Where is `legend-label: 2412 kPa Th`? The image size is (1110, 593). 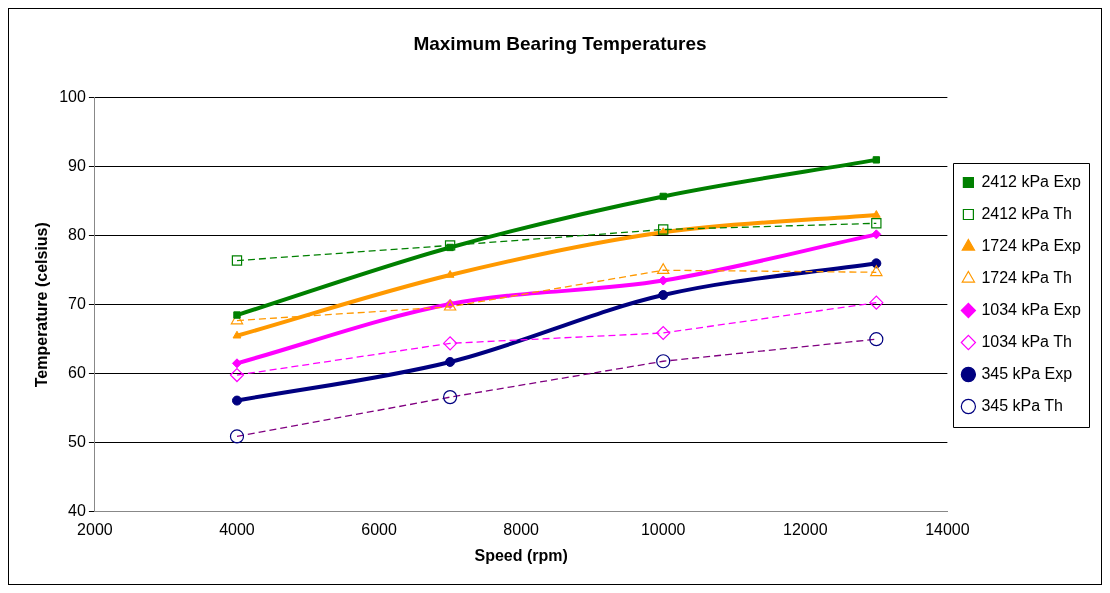
legend-label: 2412 kPa Th is located at coordinates (1026, 213).